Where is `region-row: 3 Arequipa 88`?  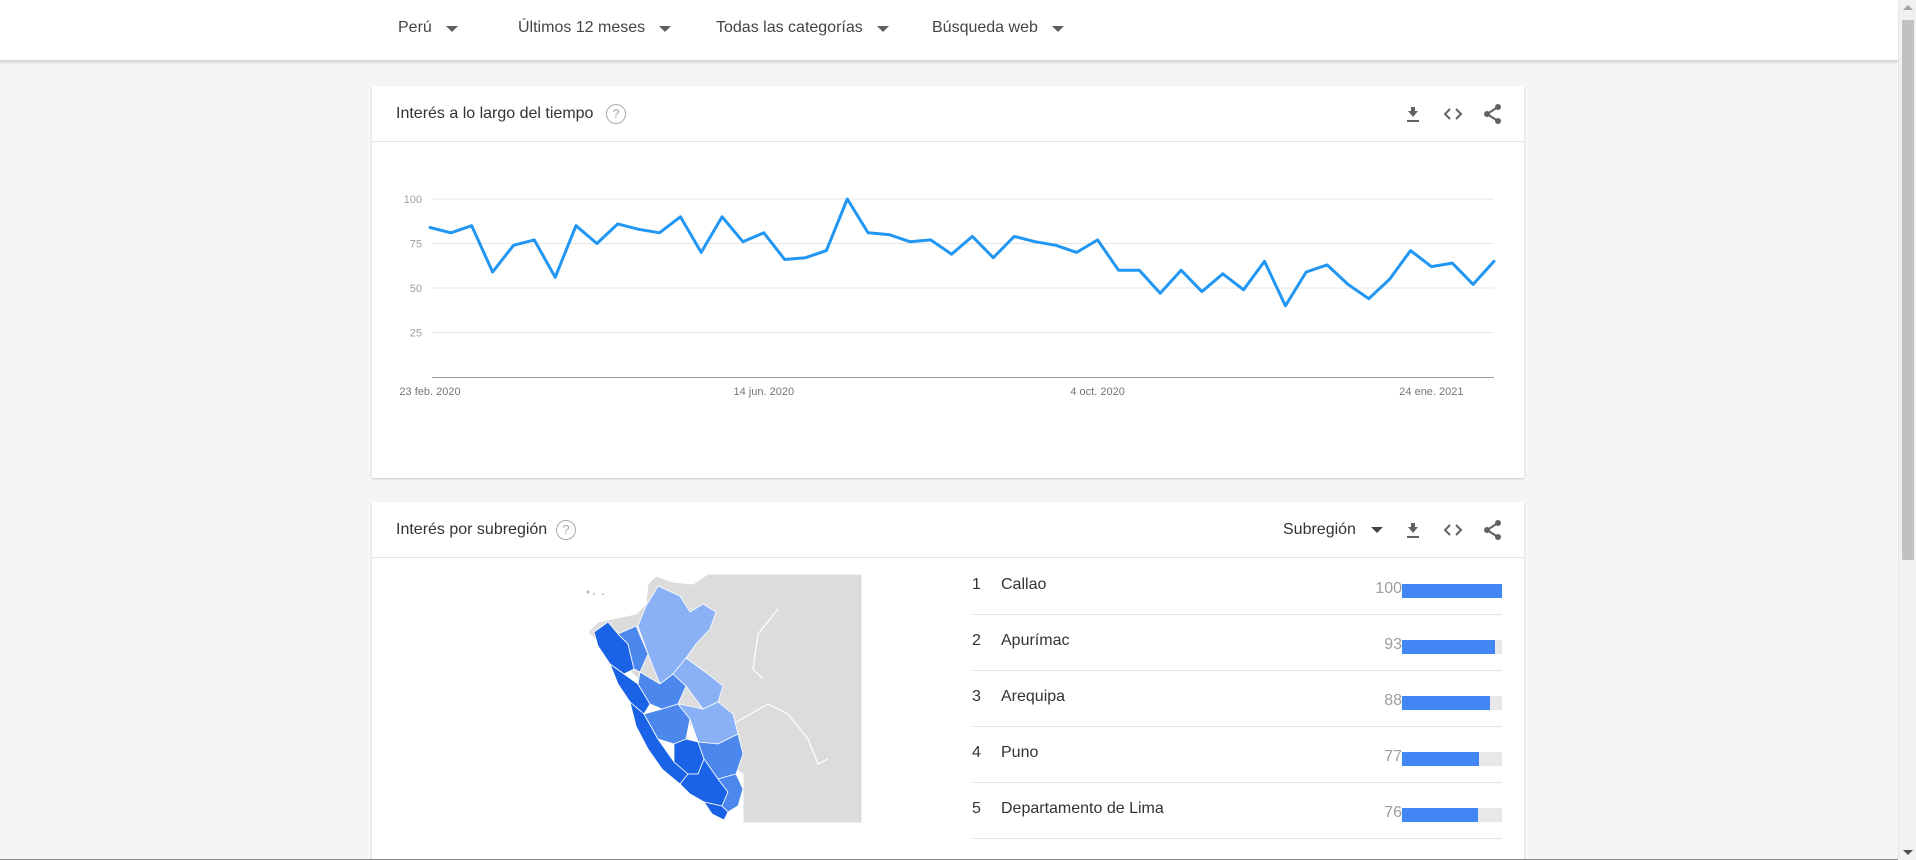 region-row: 3 Arequipa 88 is located at coordinates (1237, 699).